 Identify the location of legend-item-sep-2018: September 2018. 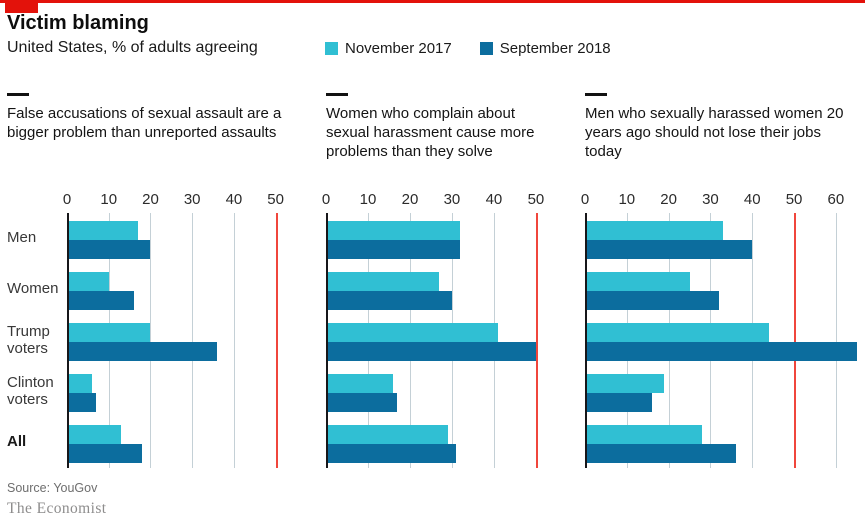
(545, 48).